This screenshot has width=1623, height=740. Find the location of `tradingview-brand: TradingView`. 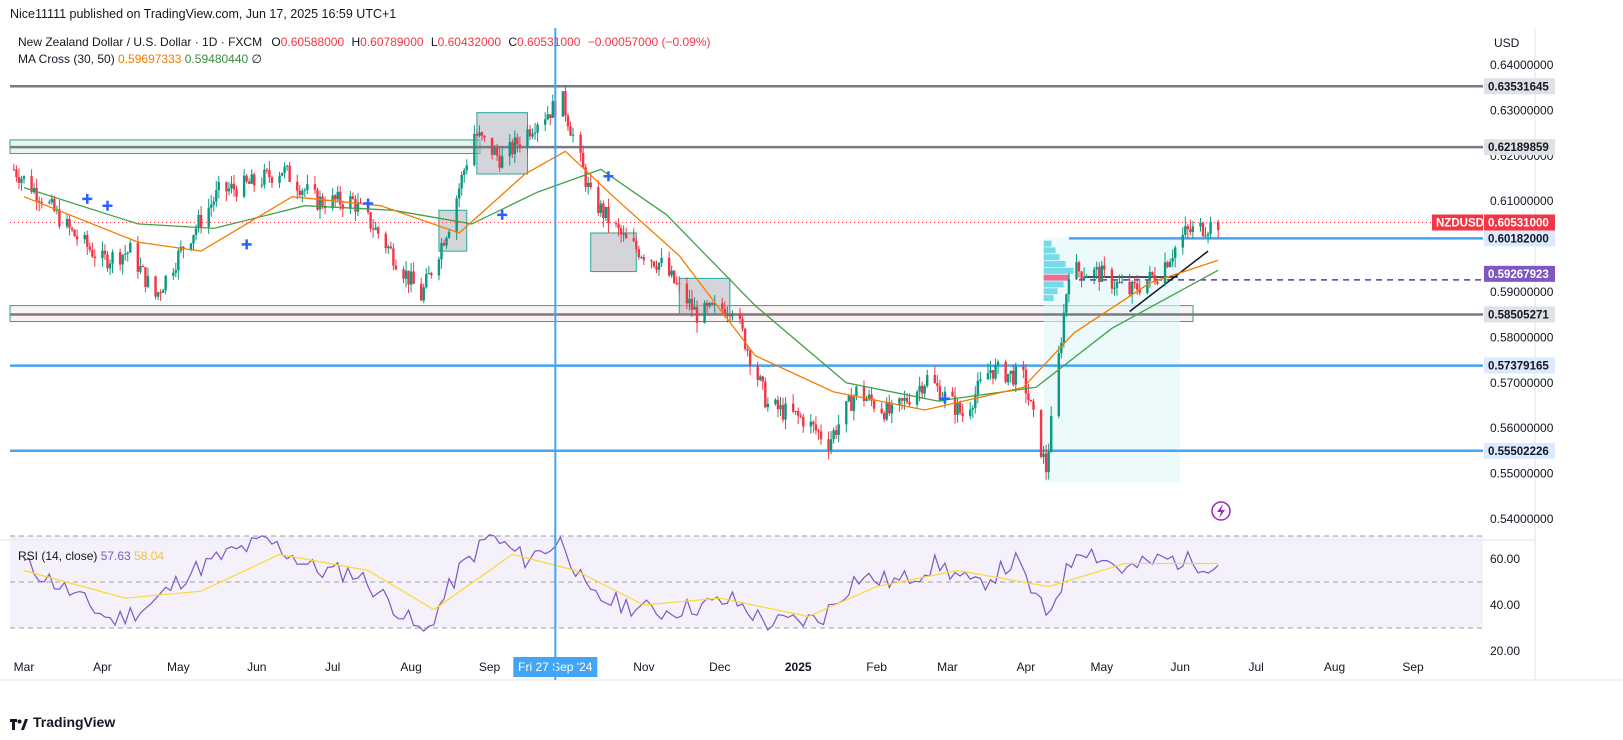

tradingview-brand: TradingView is located at coordinates (62, 722).